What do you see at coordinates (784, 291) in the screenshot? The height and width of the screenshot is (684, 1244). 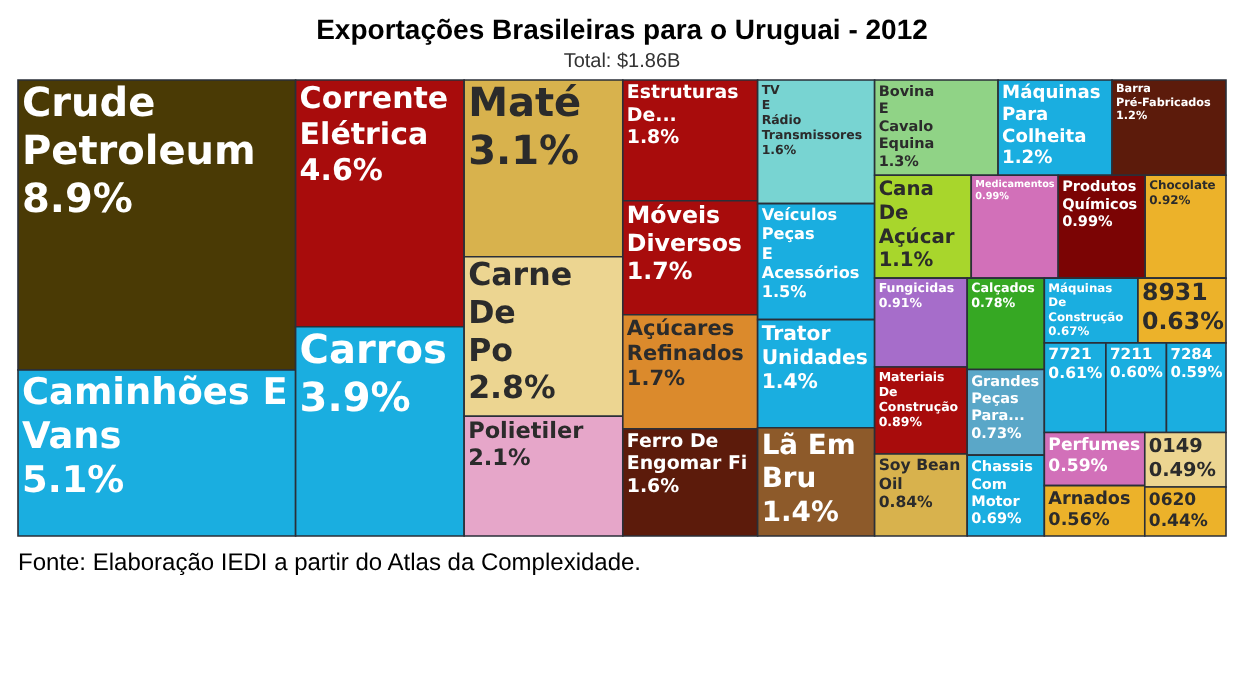 I see `data-label: 1.5%` at bounding box center [784, 291].